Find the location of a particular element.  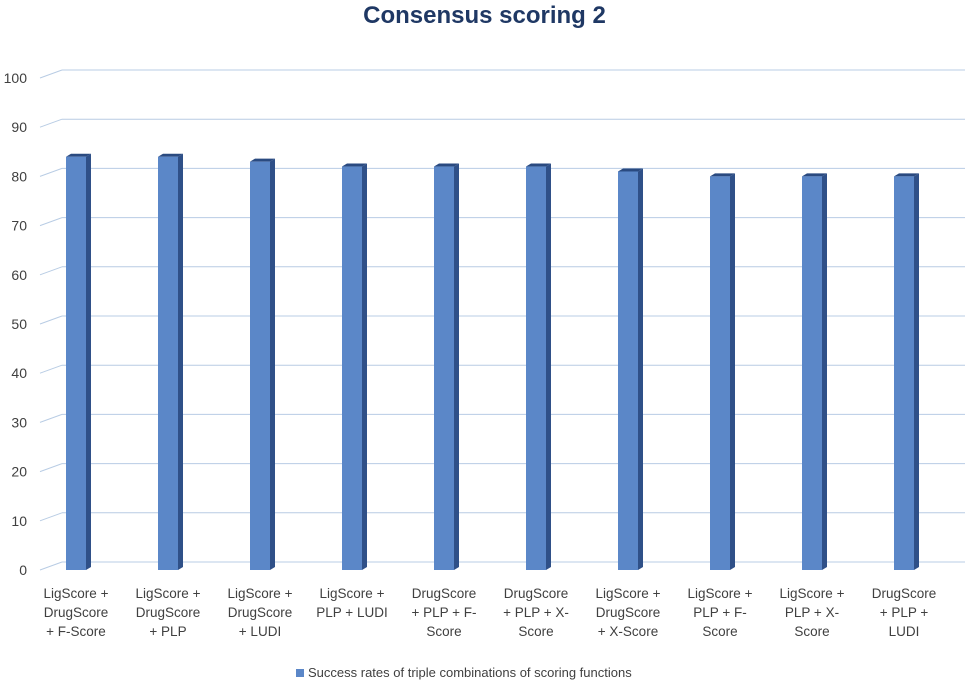

x-tick-label: LigScore + DrugScore + LUDI is located at coordinates (260, 612).